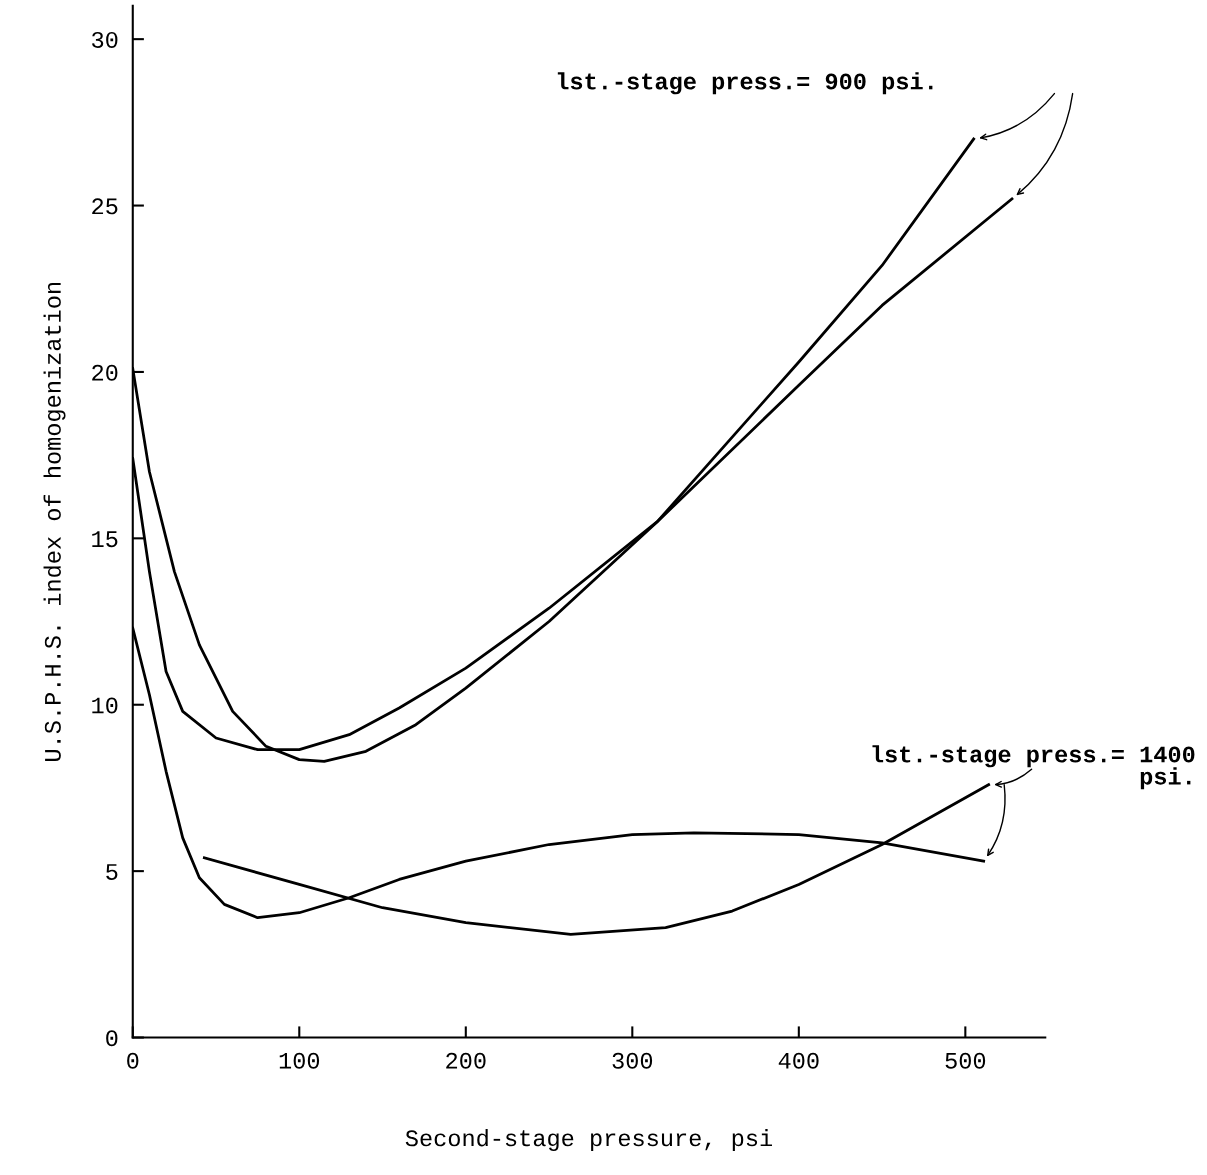  Describe the element at coordinates (745, 83) in the screenshot. I see `annotation: lst.-stage press.= 900 psi.` at that location.